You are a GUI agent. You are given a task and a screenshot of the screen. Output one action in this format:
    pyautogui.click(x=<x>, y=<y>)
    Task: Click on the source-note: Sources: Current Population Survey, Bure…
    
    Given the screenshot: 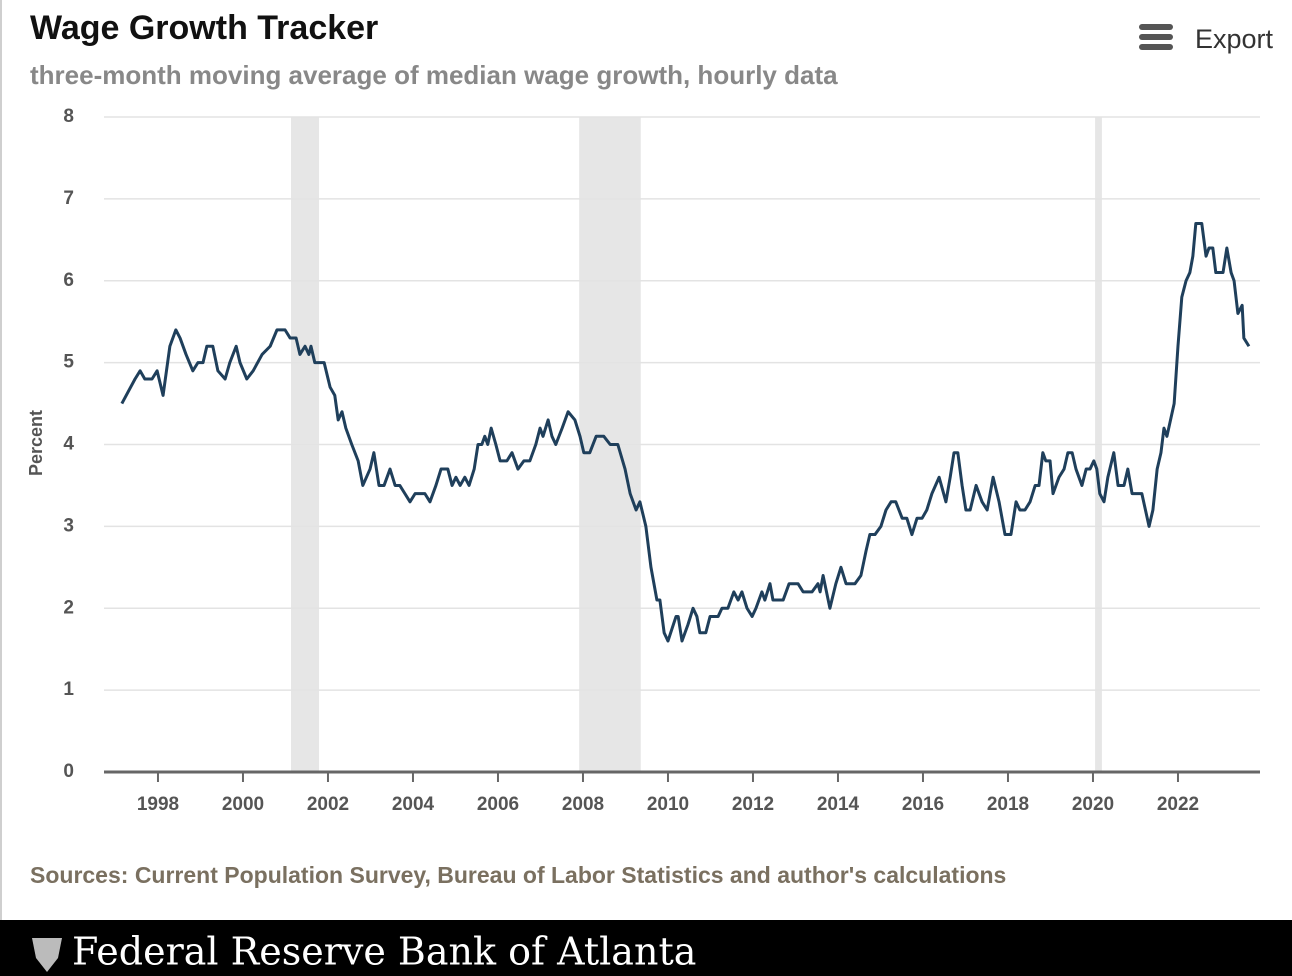 What is the action you would take?
    pyautogui.click(x=518, y=875)
    